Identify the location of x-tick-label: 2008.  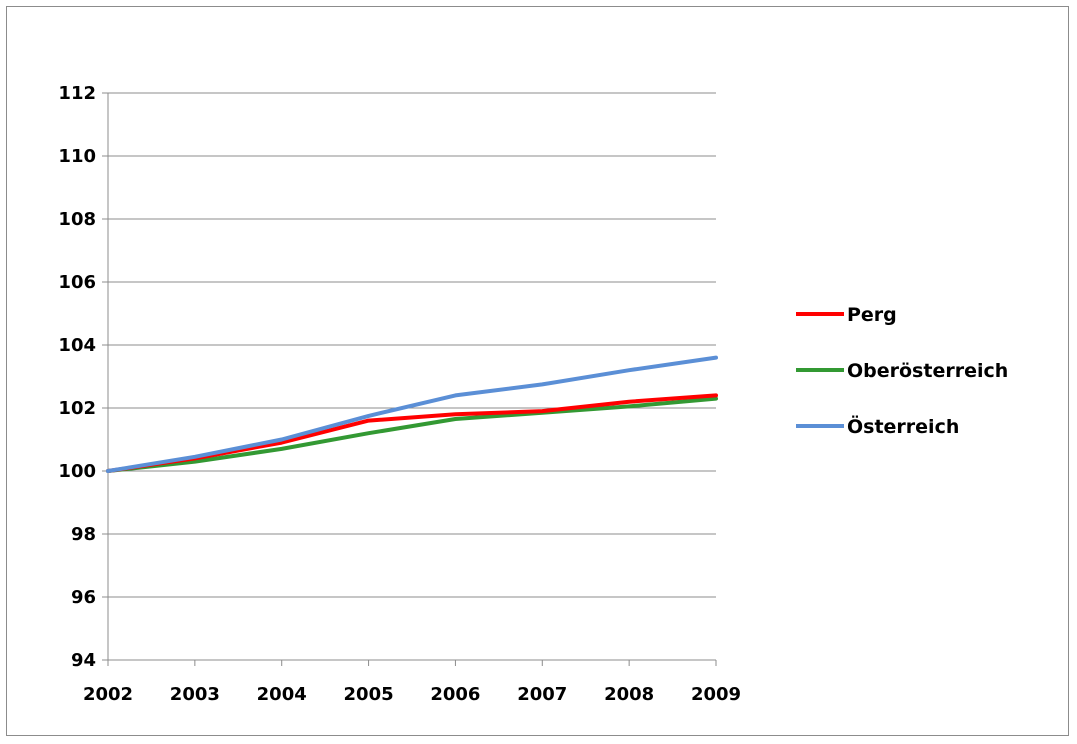
(629, 694).